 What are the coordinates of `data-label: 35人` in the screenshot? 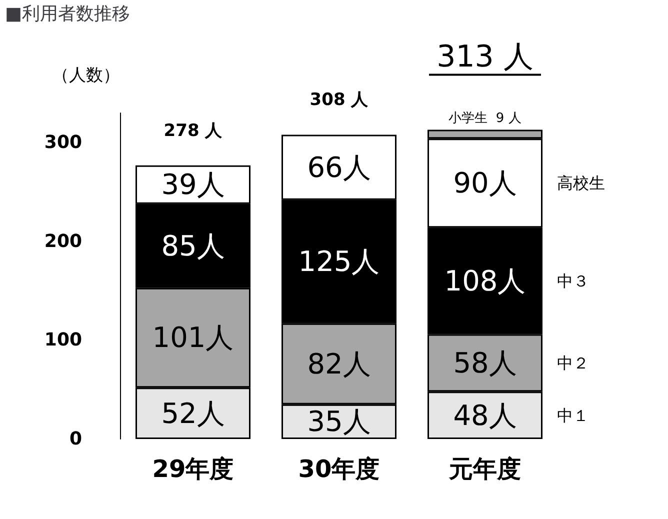 It's located at (339, 421).